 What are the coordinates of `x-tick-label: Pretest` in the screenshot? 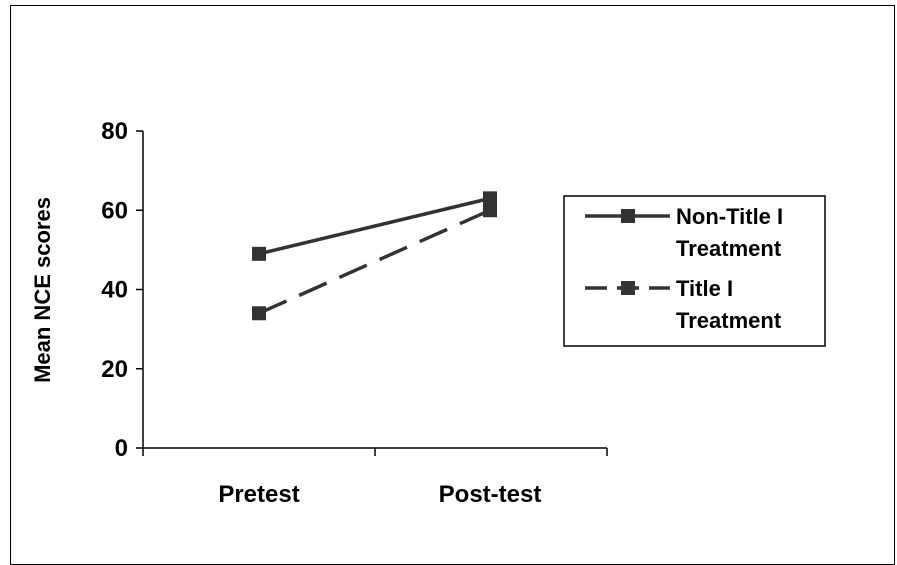 It's located at (258, 494).